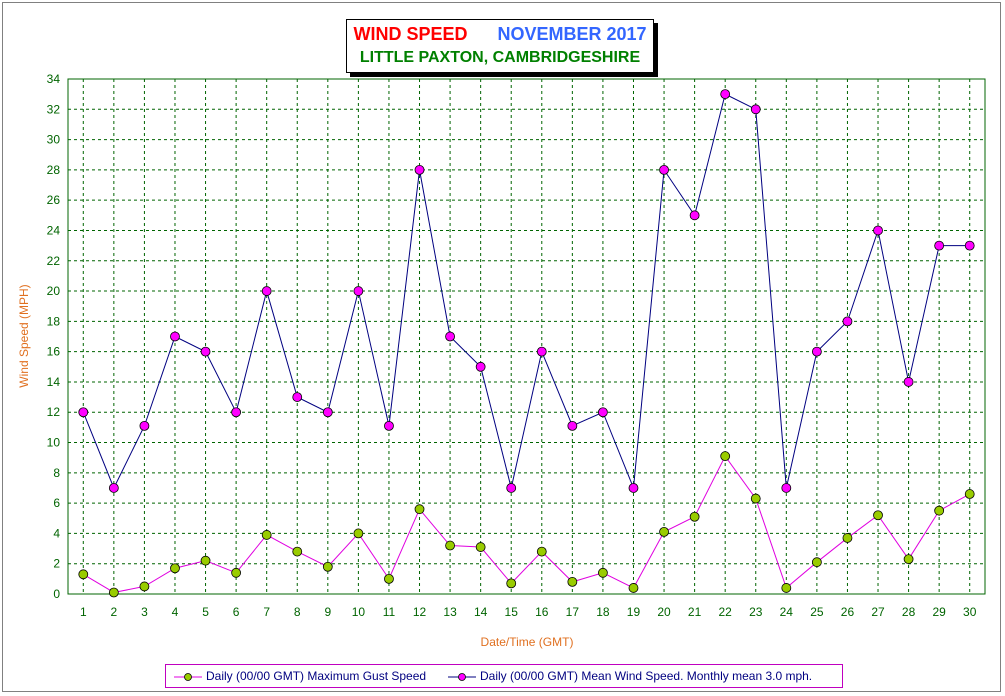 This screenshot has width=1005, height=696. What do you see at coordinates (54, 230) in the screenshot?
I see `y-tick-label: 24` at bounding box center [54, 230].